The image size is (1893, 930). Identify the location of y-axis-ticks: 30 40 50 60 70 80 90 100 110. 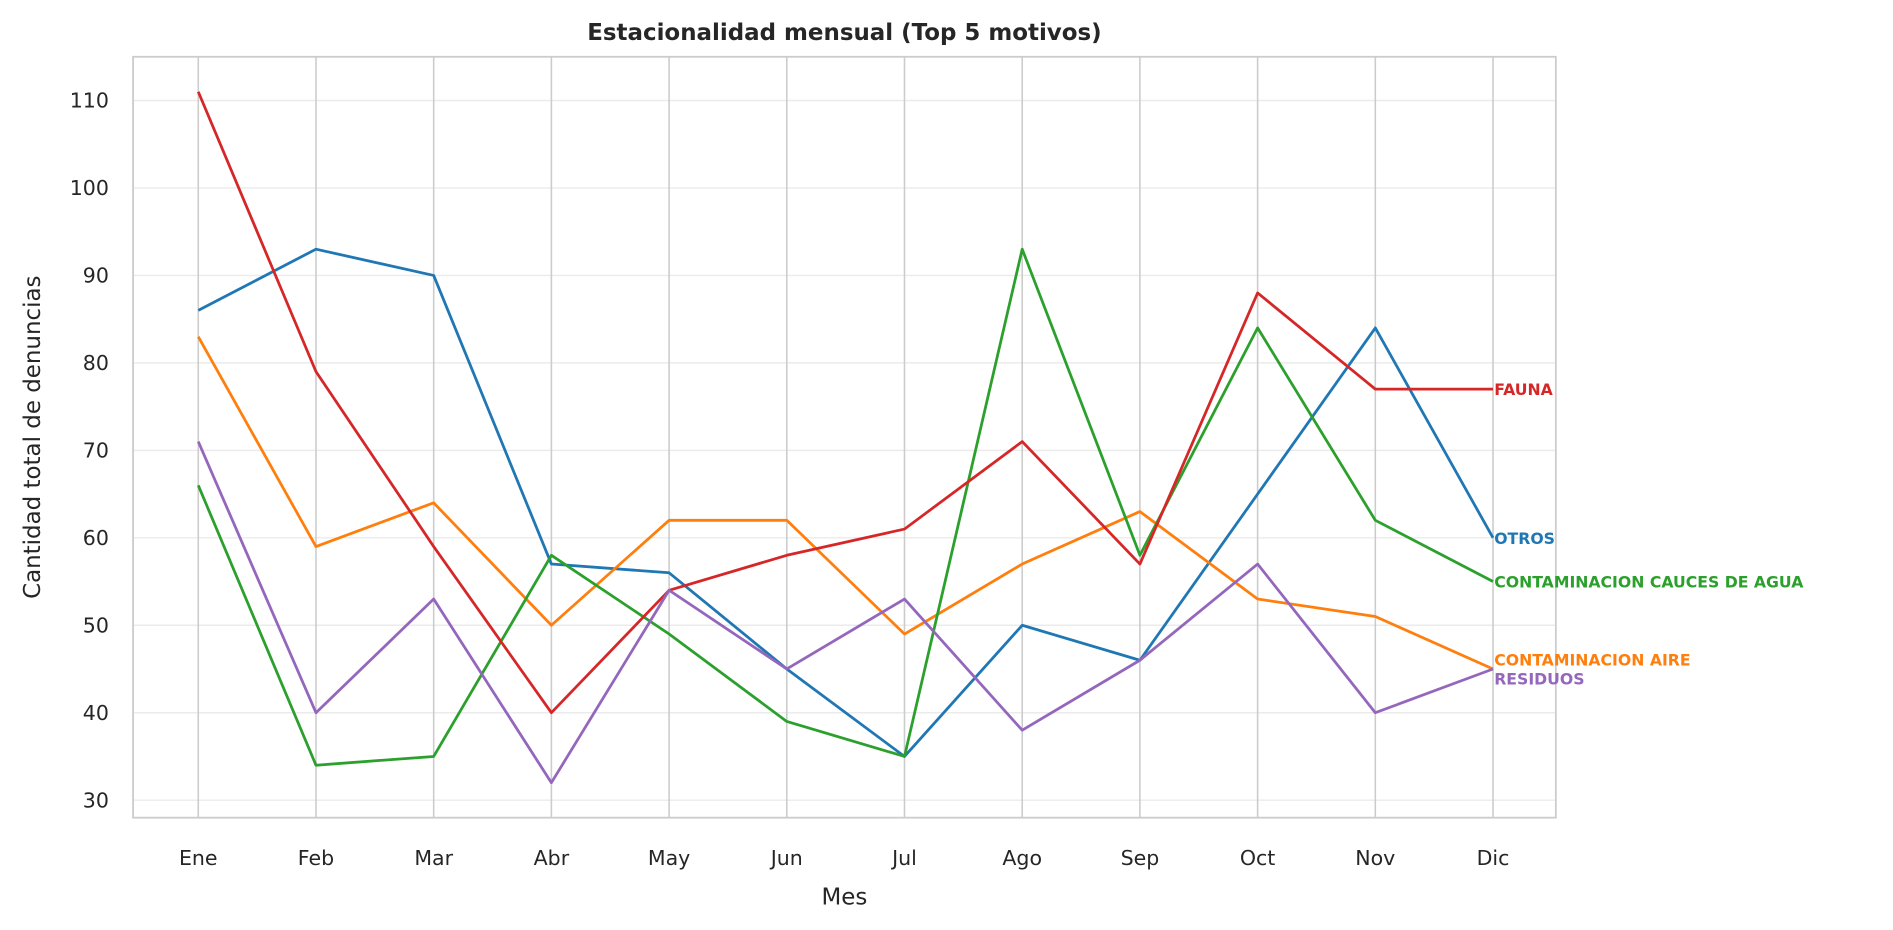
(89, 451).